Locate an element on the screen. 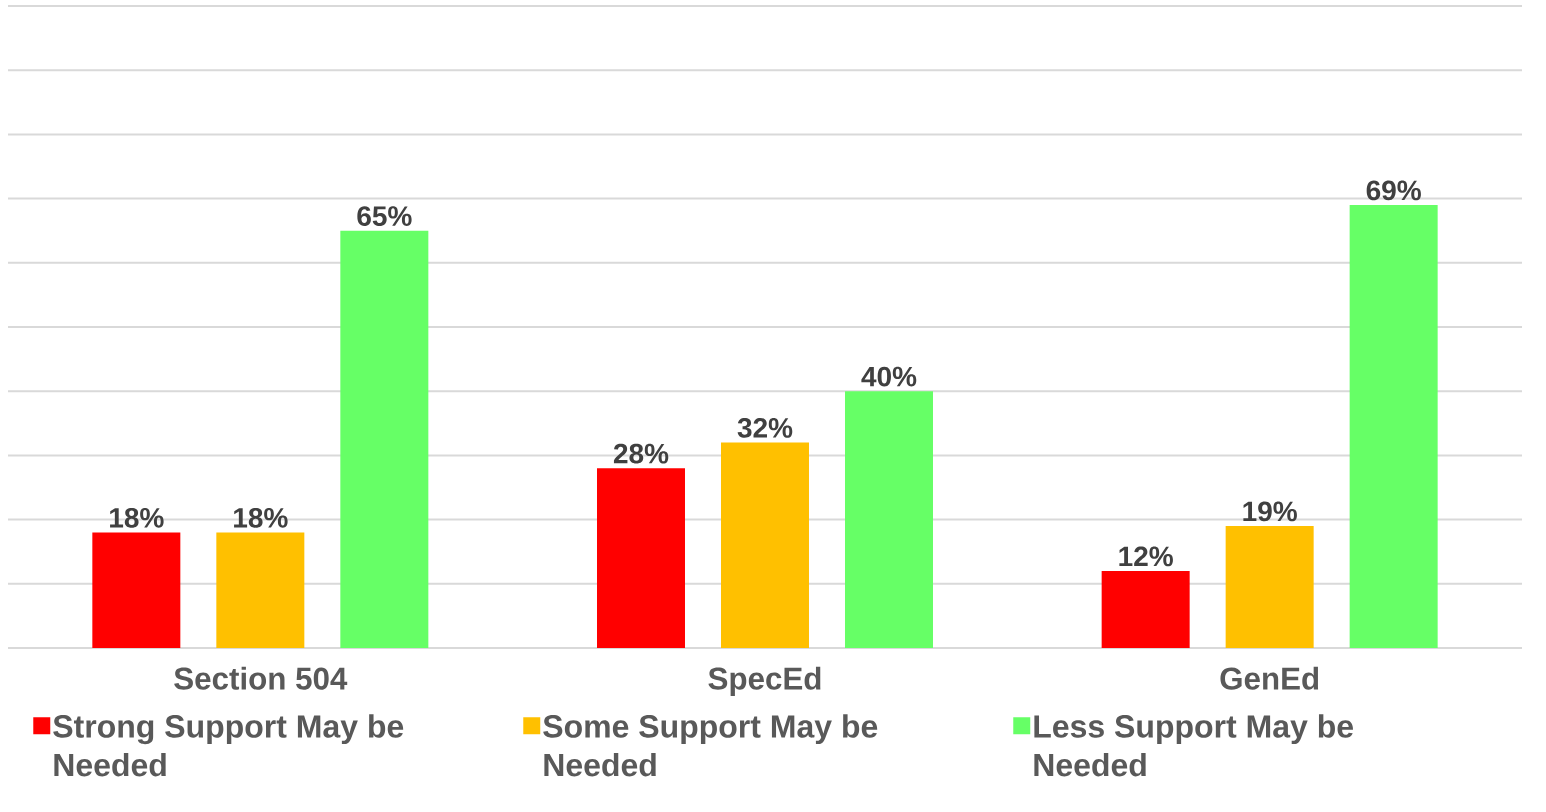  legend-label: Less Support May be Needed is located at coordinates (1193, 745).